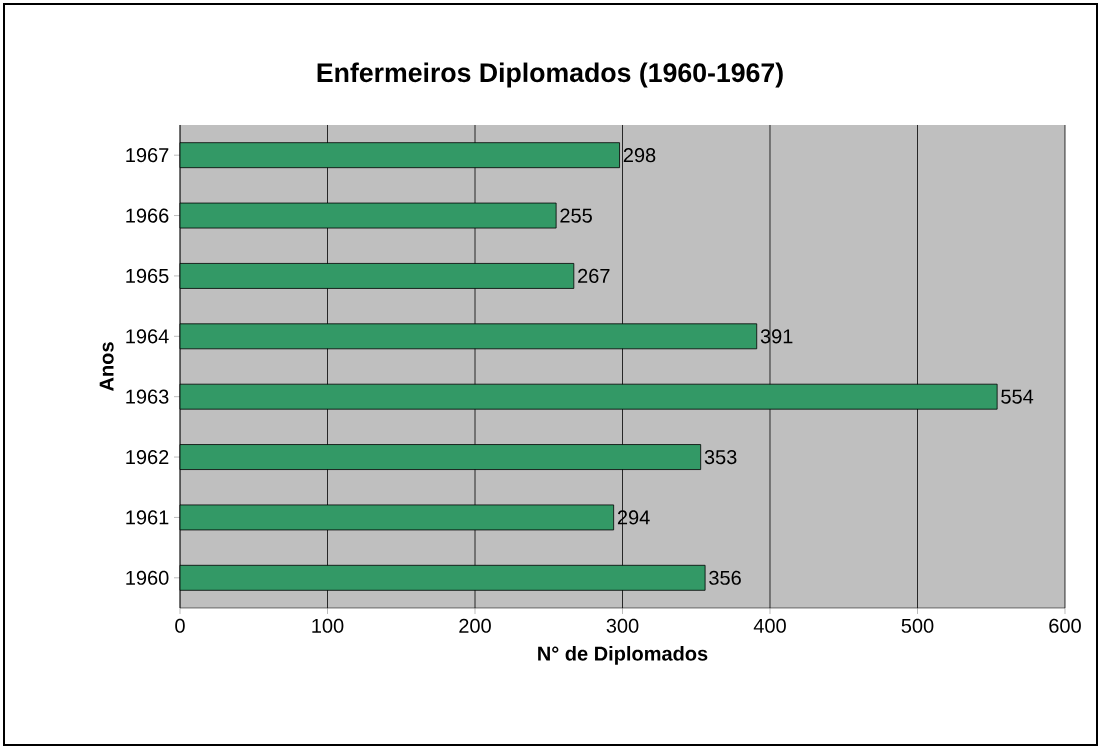  Describe the element at coordinates (147, 155) in the screenshot. I see `y-tick-label: 1967` at that location.